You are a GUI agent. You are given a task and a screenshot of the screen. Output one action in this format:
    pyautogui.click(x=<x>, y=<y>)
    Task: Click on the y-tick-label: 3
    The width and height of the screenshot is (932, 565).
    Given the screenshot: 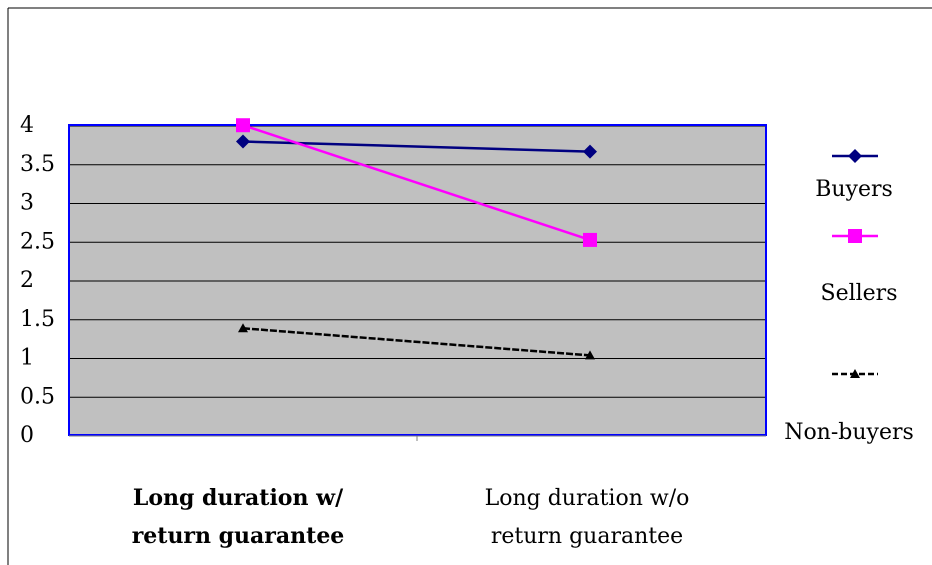 What is the action you would take?
    pyautogui.click(x=27, y=203)
    